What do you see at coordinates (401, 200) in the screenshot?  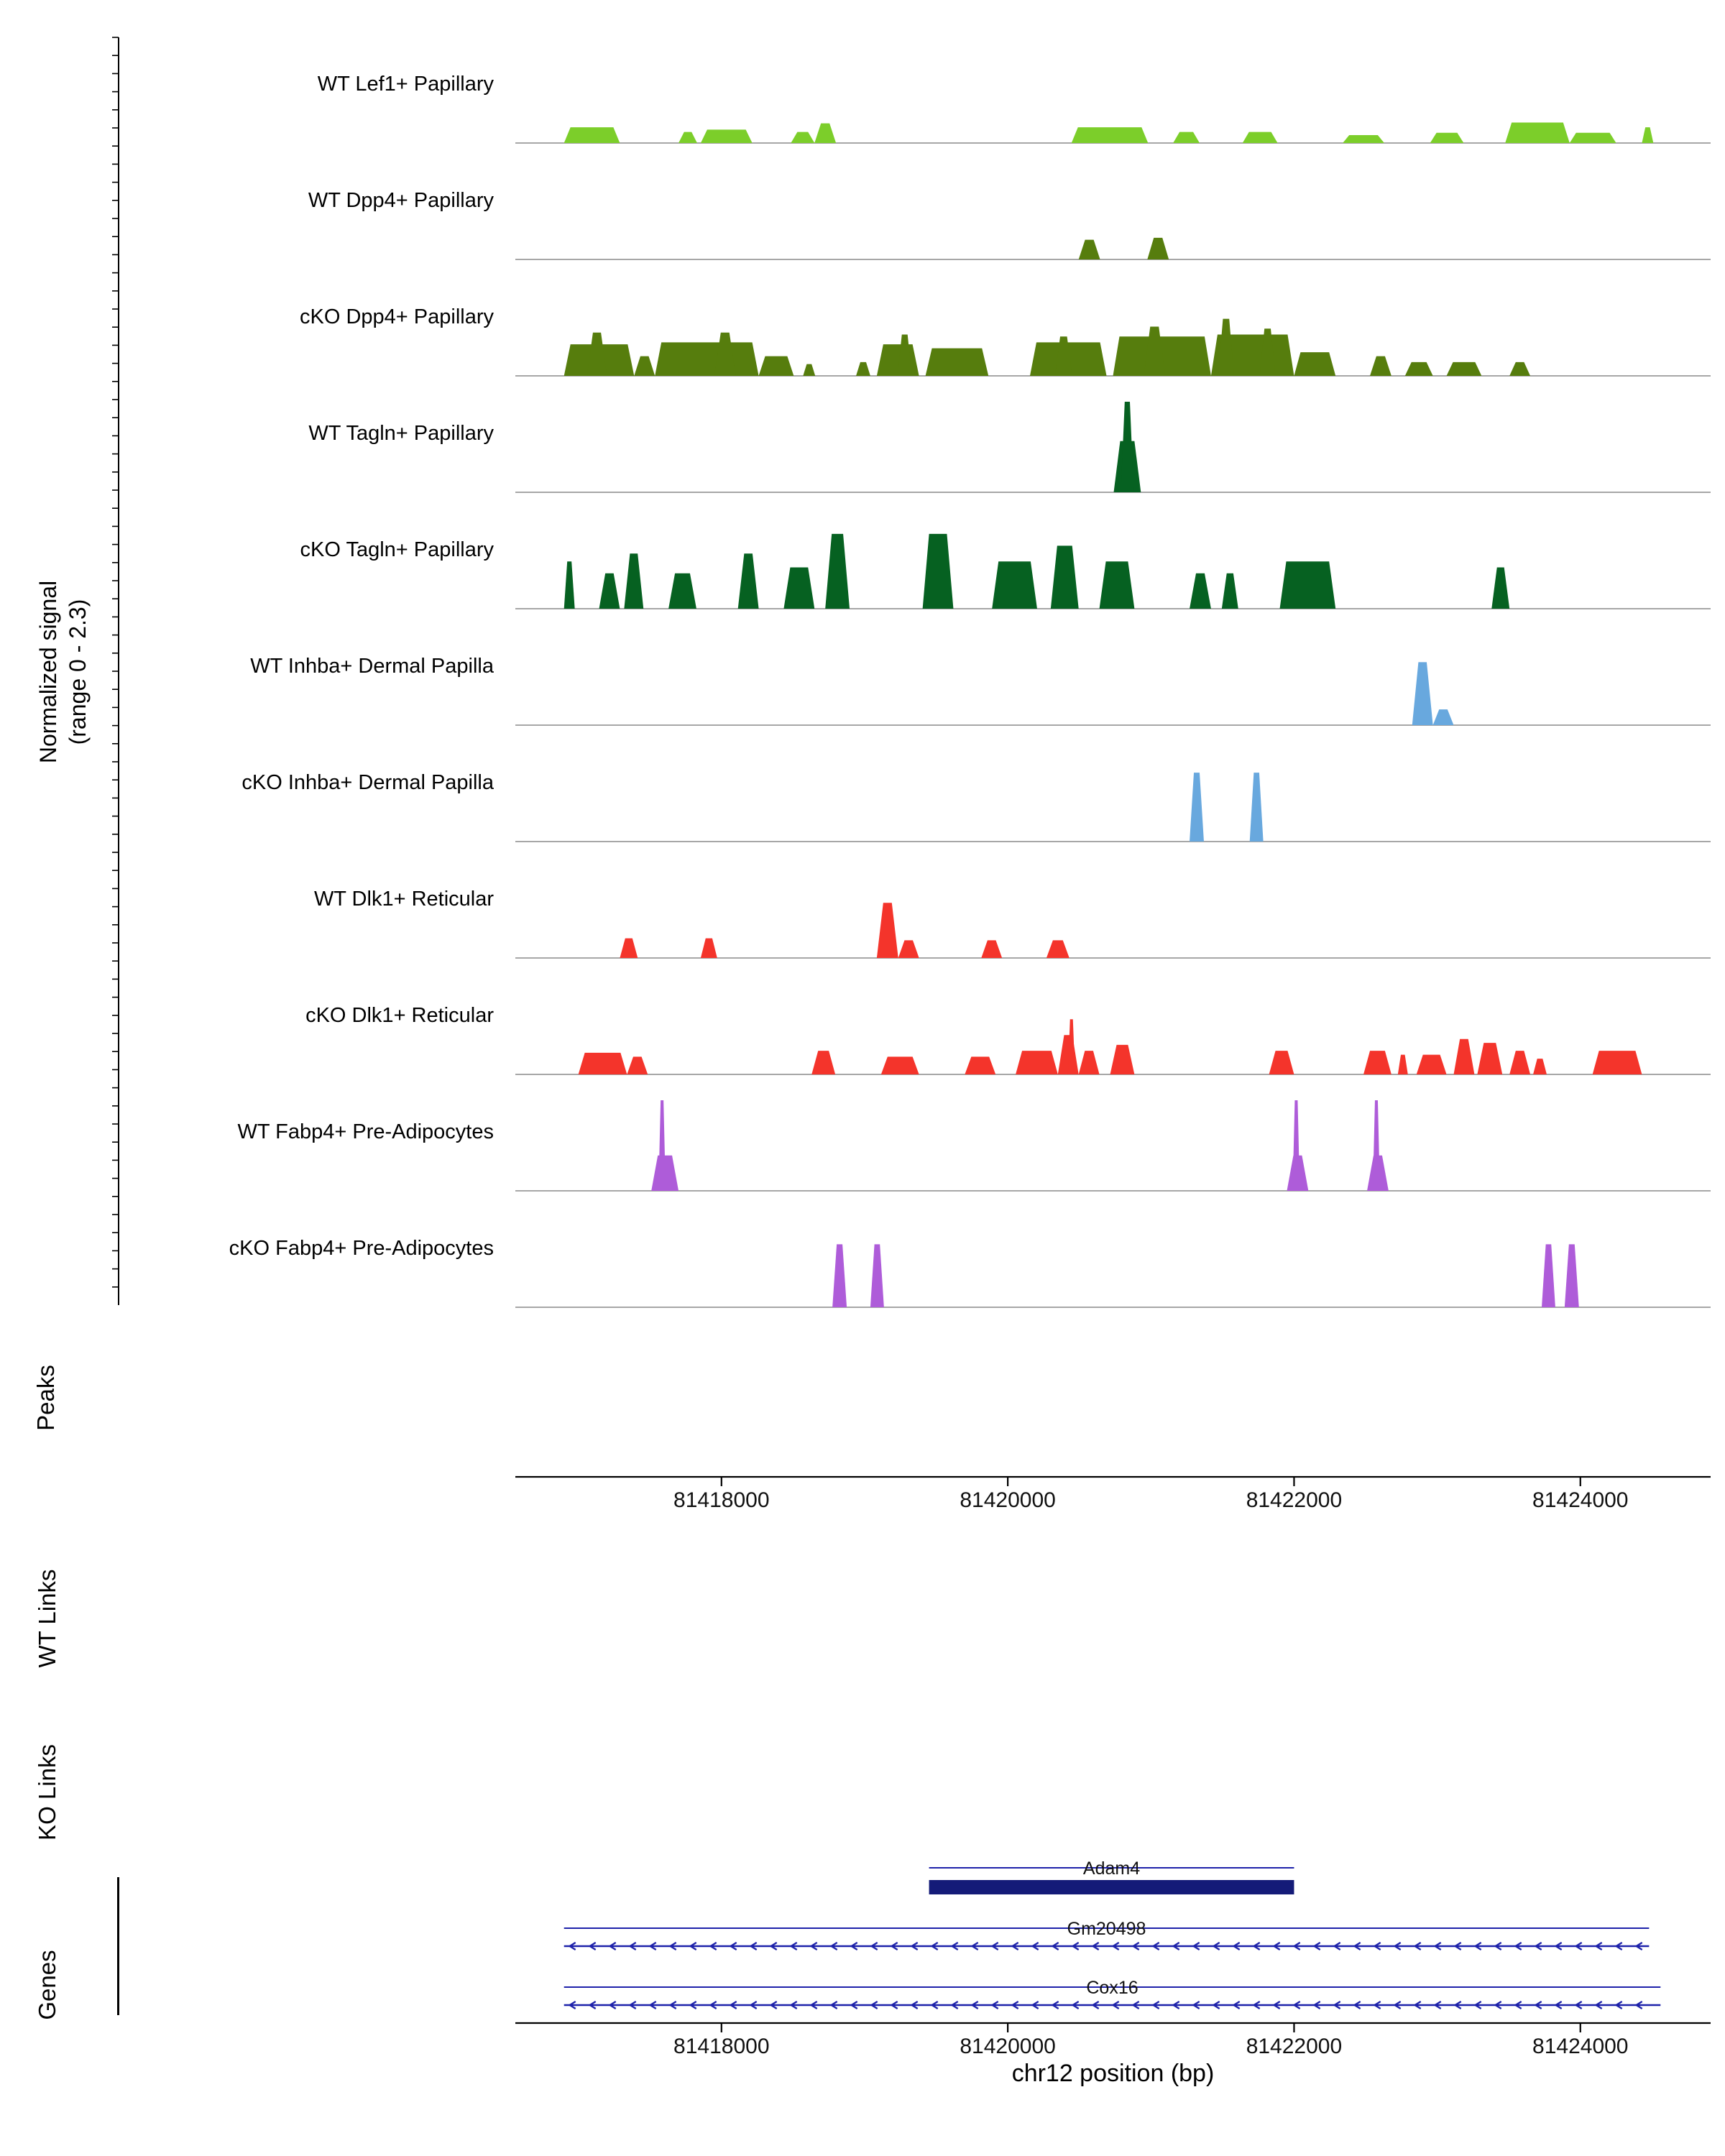 I see `track-label: WT Dpp4+ Papillary` at bounding box center [401, 200].